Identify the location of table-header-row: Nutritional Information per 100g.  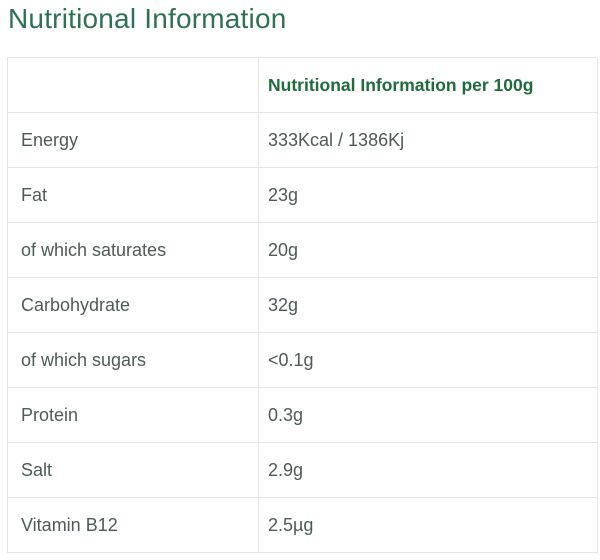
(302, 85).